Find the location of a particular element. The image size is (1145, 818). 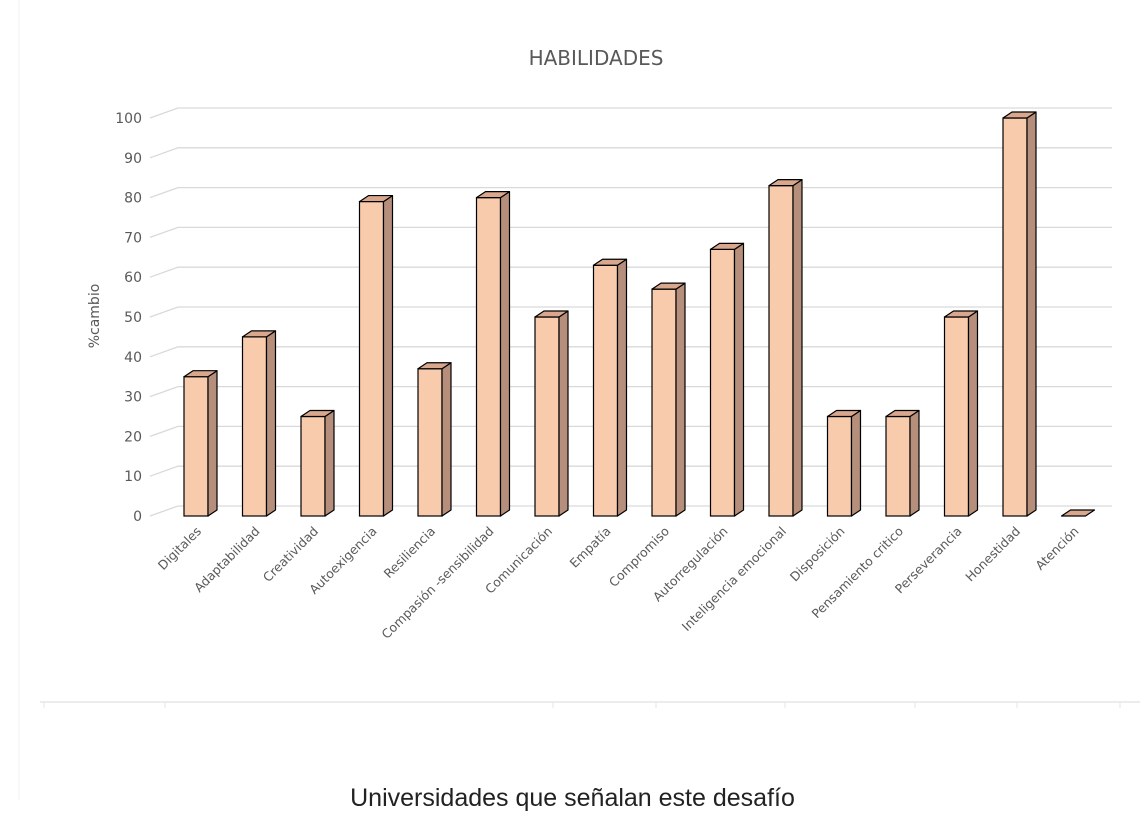

y-tick-label: 0 is located at coordinates (137, 517).